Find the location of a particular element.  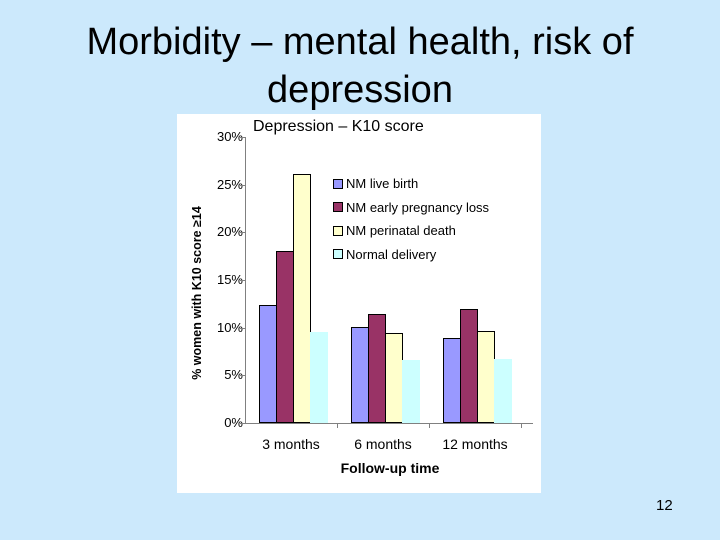

legend-item: NM early pregnancy loss is located at coordinates (411, 208).